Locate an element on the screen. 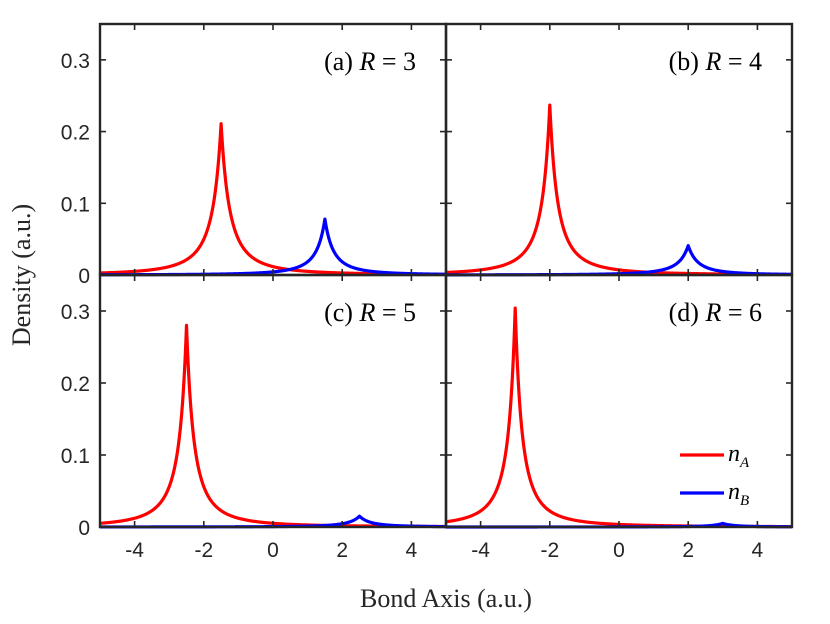 This screenshot has width=830, height=624. legend-label: nA is located at coordinates (739, 456).